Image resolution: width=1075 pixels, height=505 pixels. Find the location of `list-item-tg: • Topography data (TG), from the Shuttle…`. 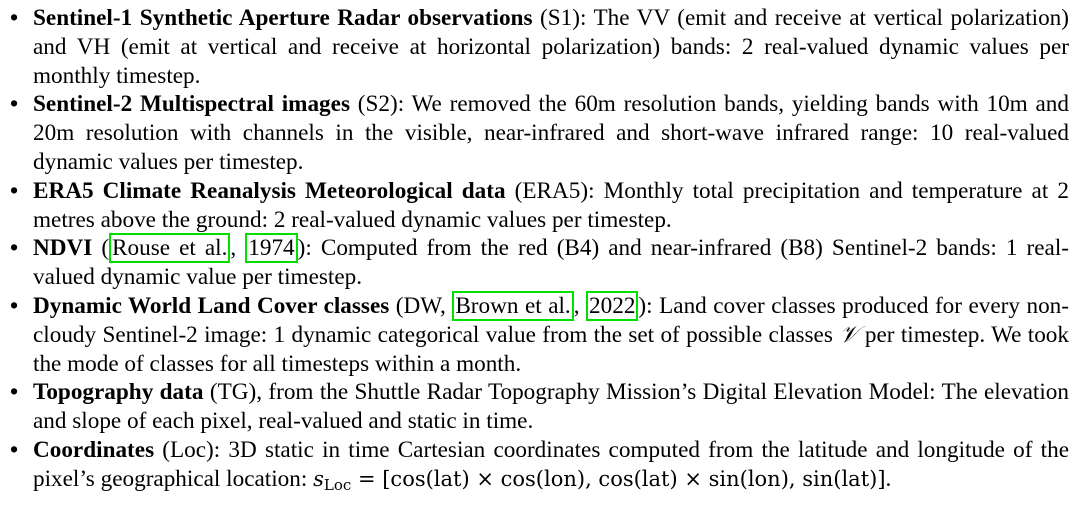

list-item-tg: • Topography data (TG), from the Shuttle… is located at coordinates (537, 407).